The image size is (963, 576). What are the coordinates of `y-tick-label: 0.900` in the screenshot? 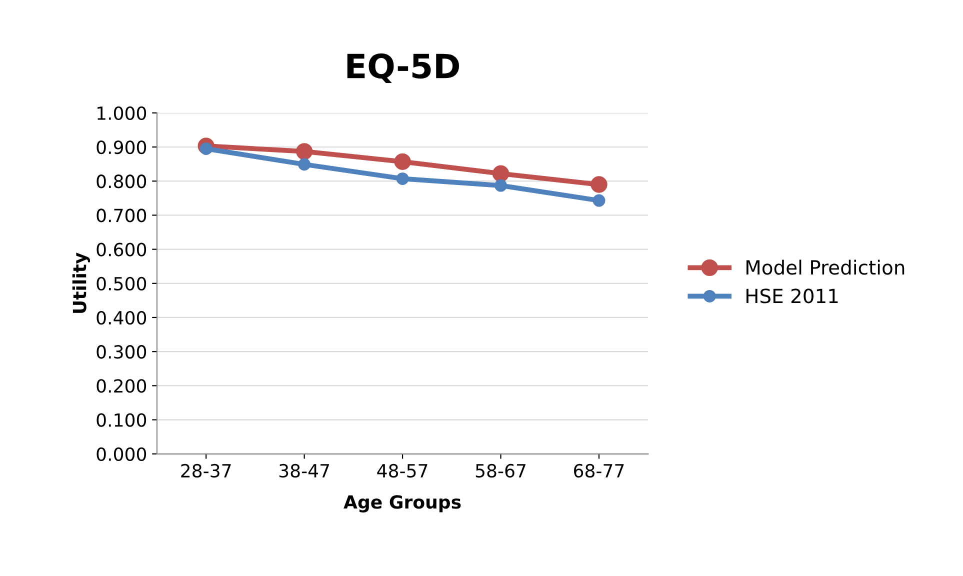 It's located at (121, 147).